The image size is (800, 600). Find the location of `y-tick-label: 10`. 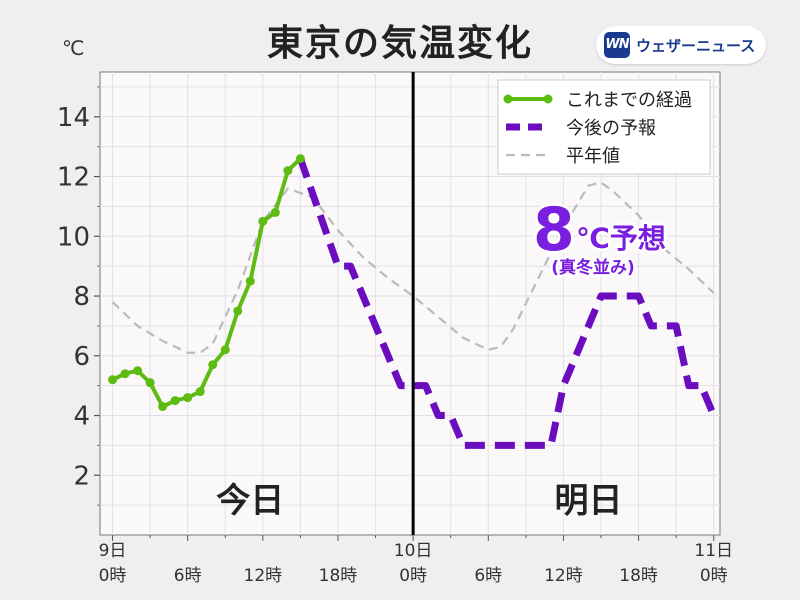

y-tick-label: 10 is located at coordinates (73, 237).